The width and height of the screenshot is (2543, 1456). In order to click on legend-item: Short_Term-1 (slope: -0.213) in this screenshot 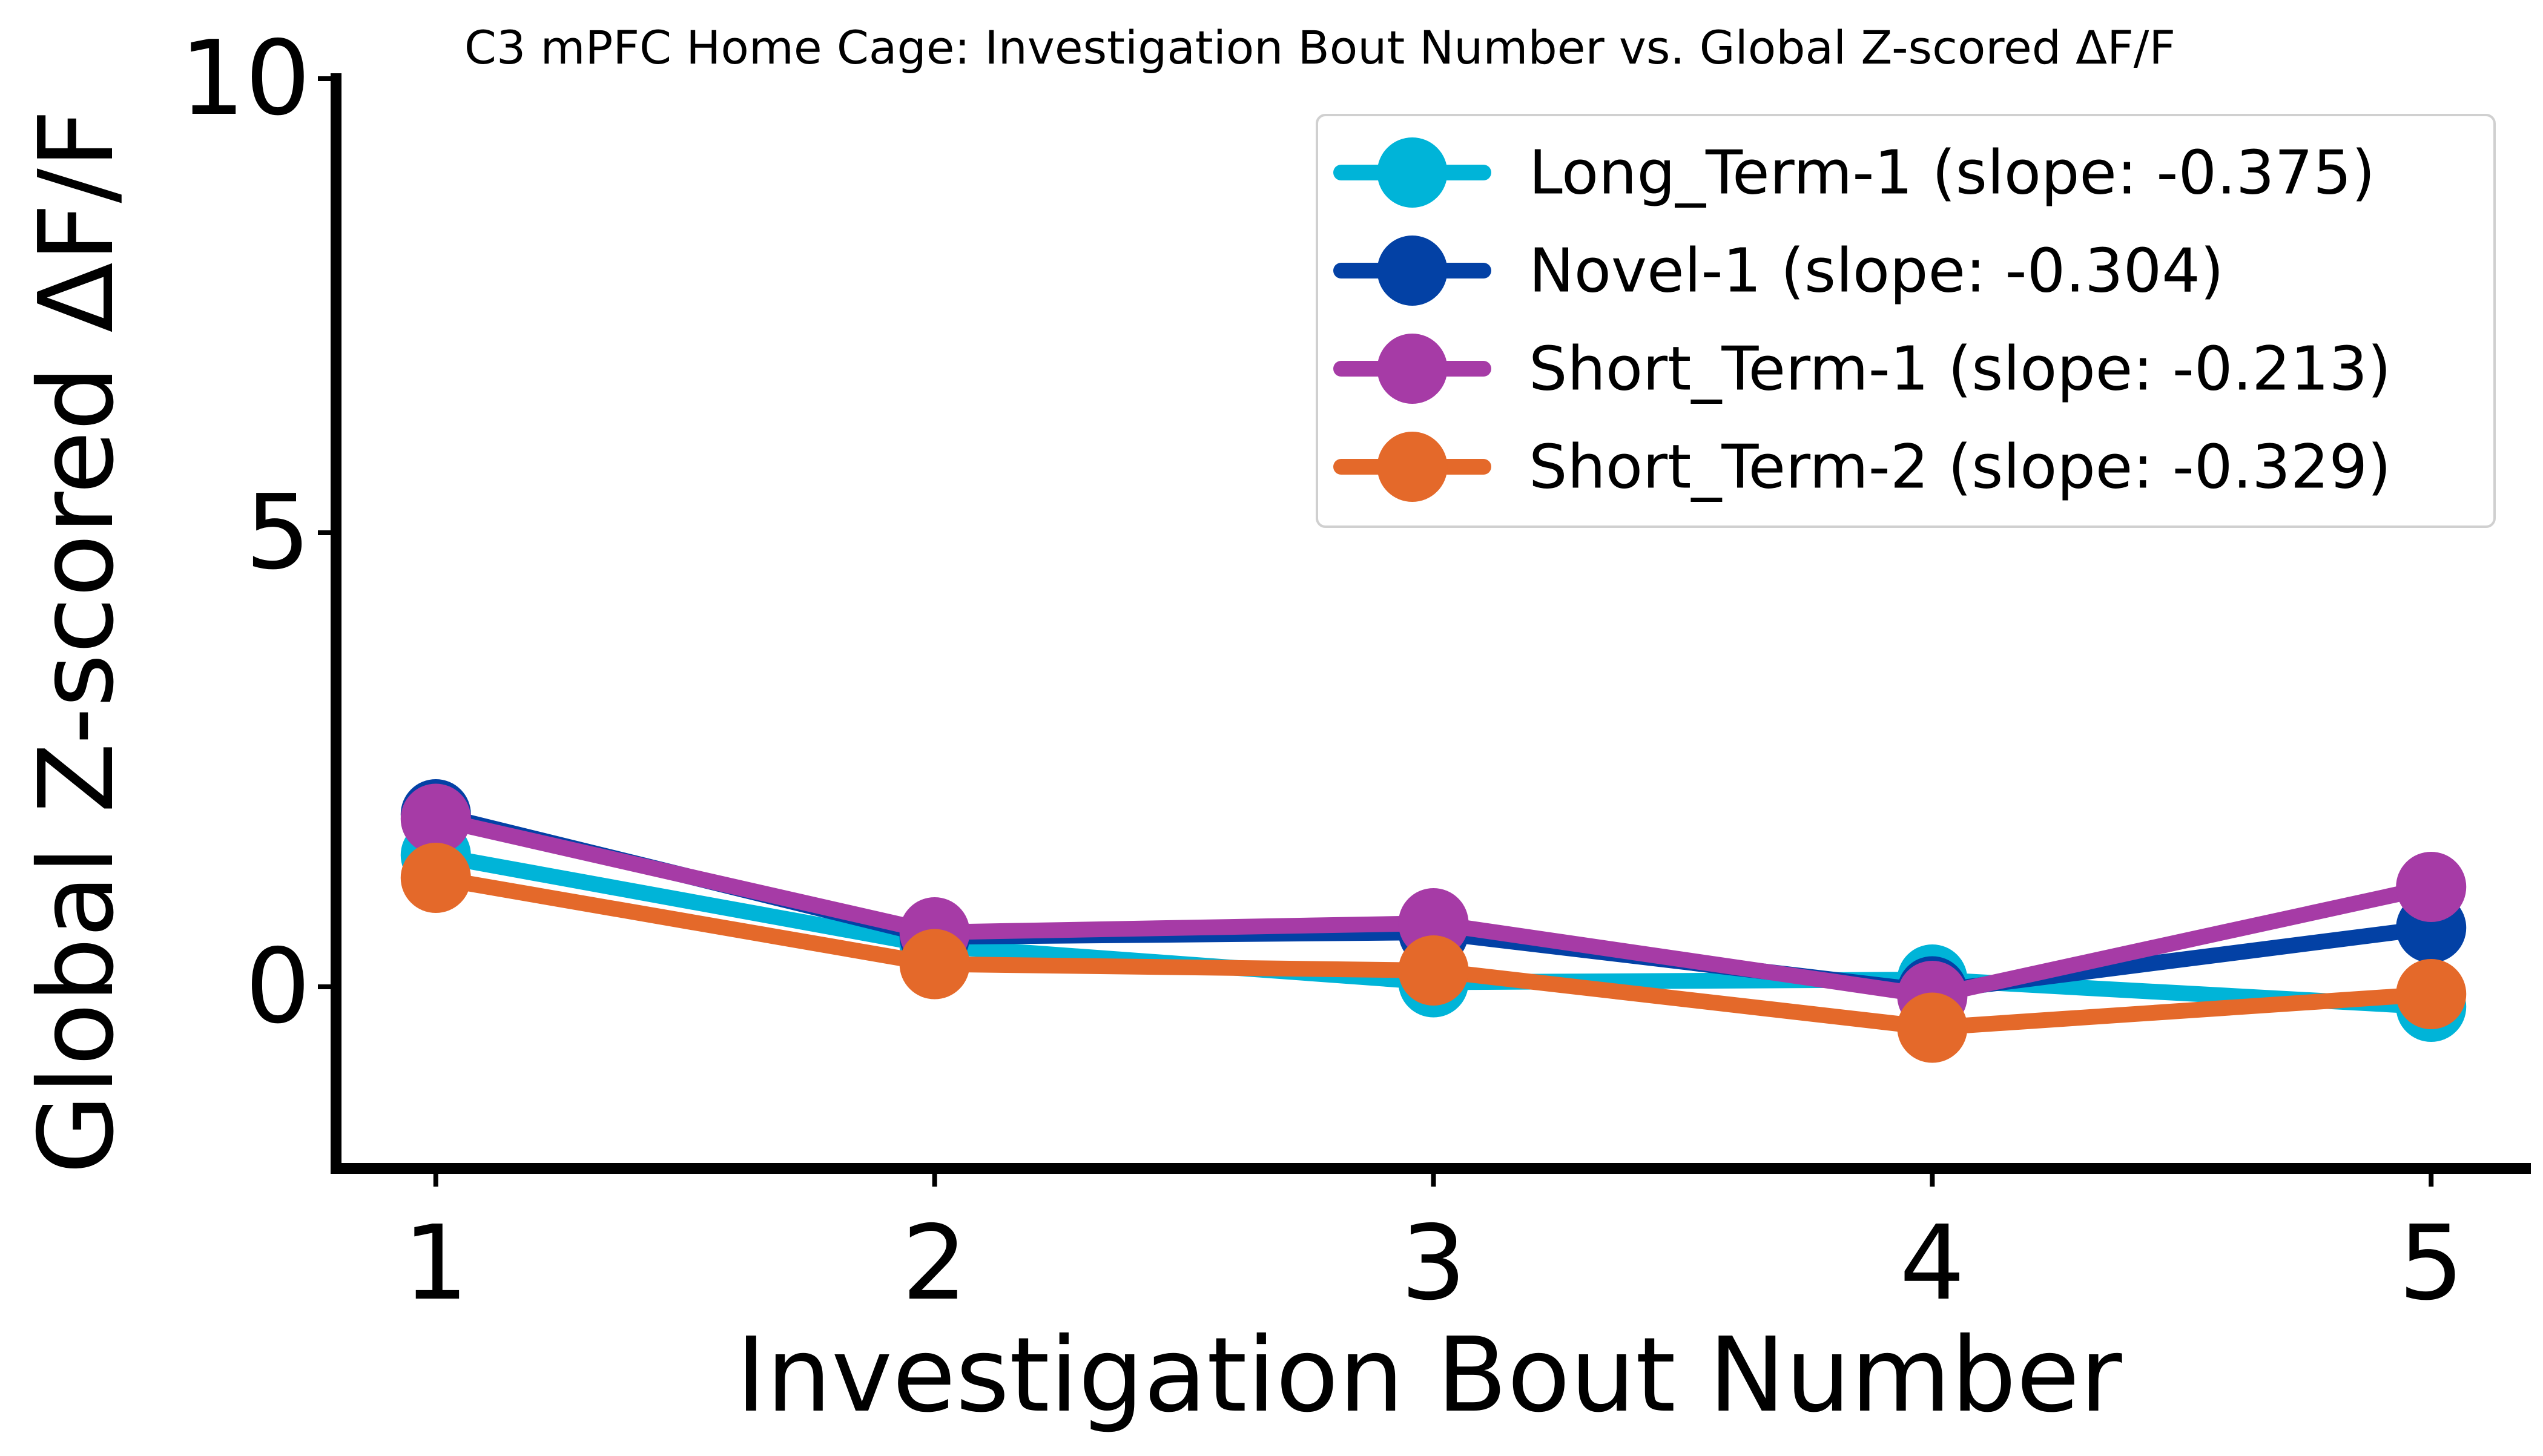, I will do `click(1862, 369)`.